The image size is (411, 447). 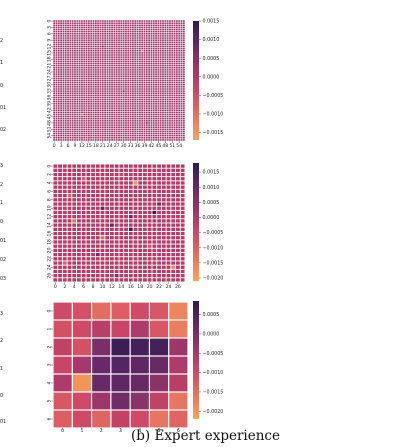 I want to click on x-tick-label: 9, so click(x=75, y=146).